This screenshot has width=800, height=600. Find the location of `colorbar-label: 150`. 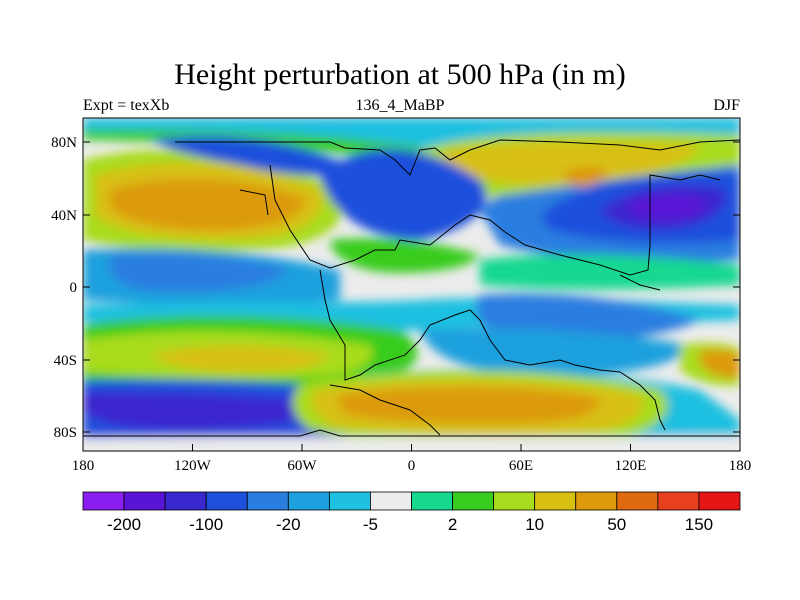

colorbar-label: 150 is located at coordinates (699, 524).